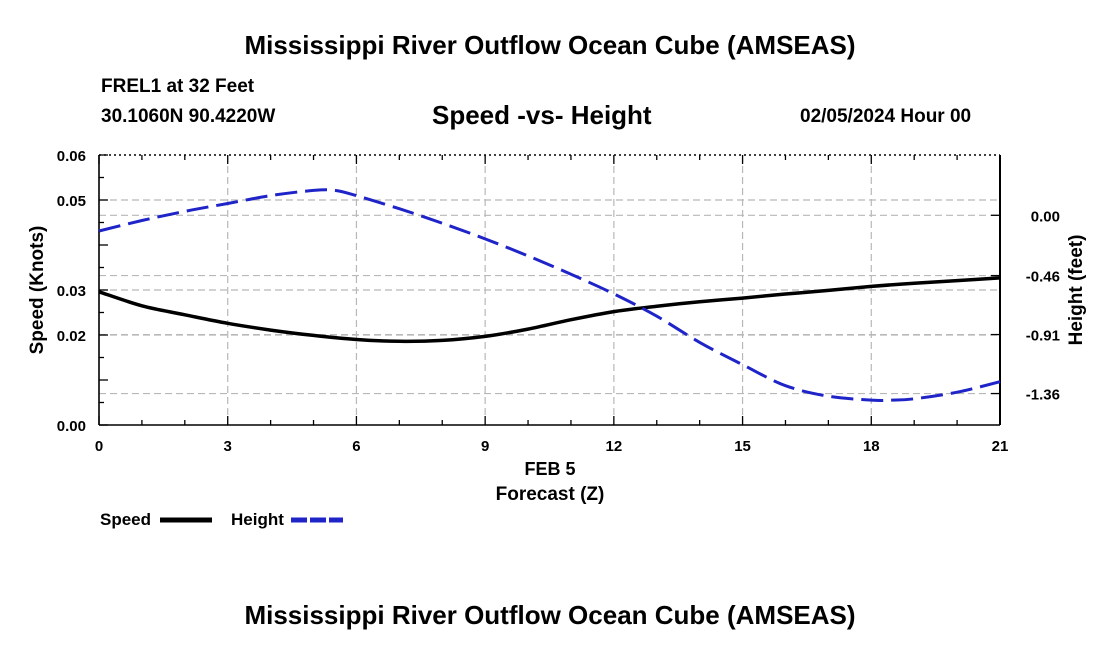 The width and height of the screenshot is (1100, 650). What do you see at coordinates (886, 116) in the screenshot?
I see `datetime-label: 02/05/2024 Hour 00` at bounding box center [886, 116].